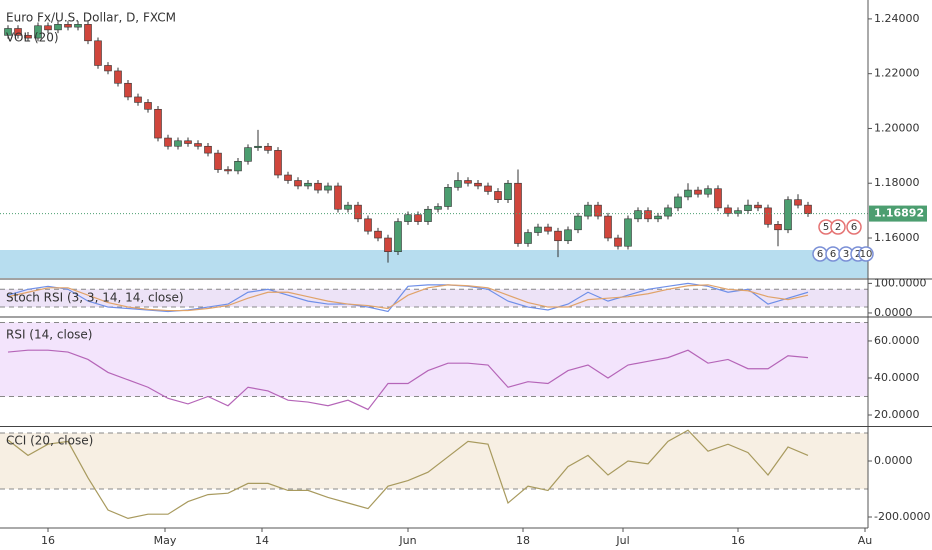 The width and height of the screenshot is (932, 550). What do you see at coordinates (262, 540) in the screenshot?
I see `x-tick-label: 14` at bounding box center [262, 540].